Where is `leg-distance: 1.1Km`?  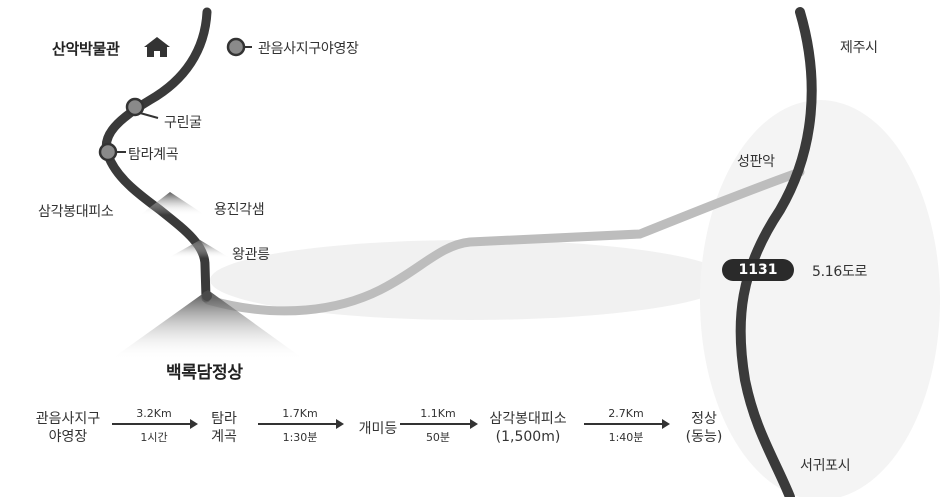
leg-distance: 1.1Km is located at coordinates (438, 413).